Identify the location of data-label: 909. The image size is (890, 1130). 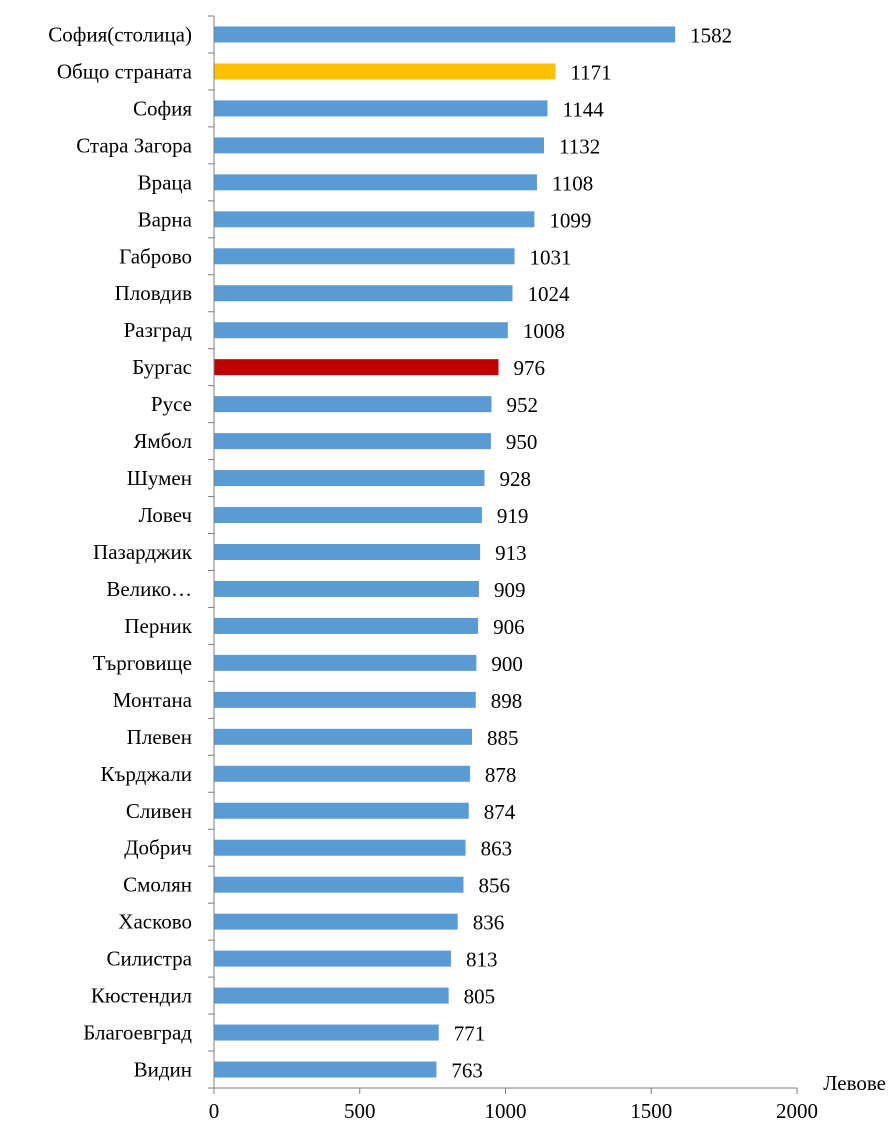
(510, 590).